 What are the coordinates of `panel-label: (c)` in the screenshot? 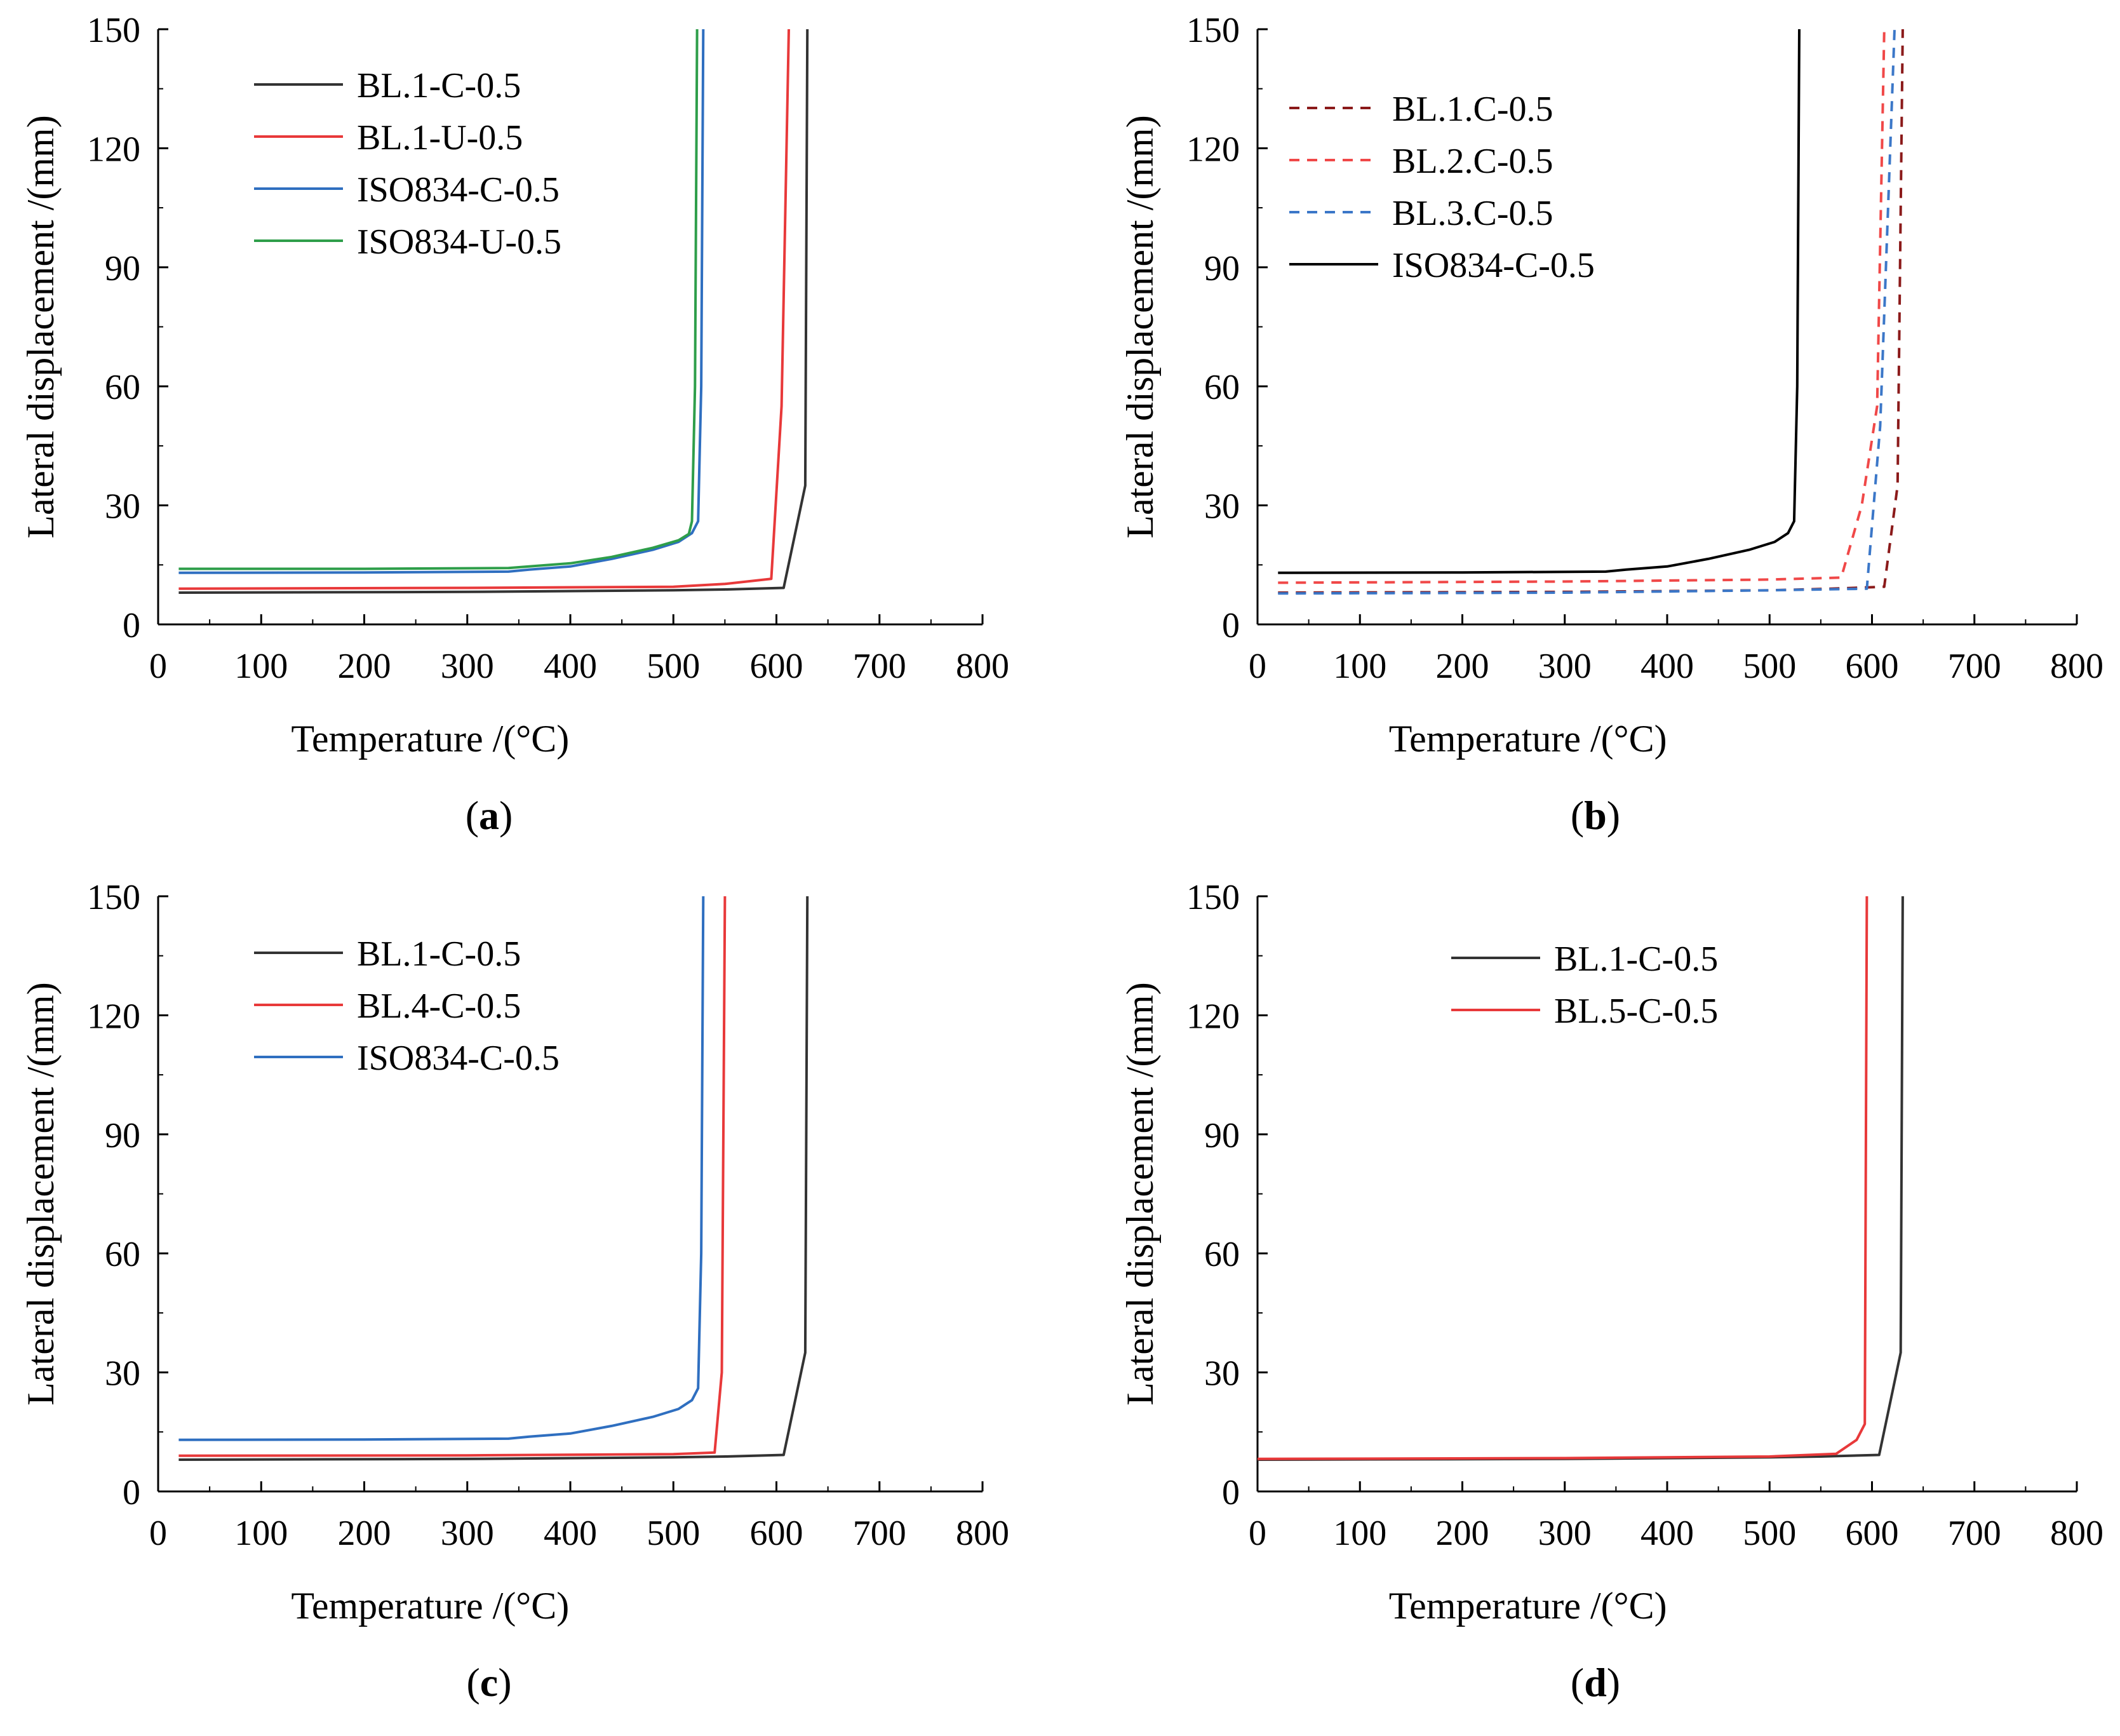 It's located at (488, 1683).